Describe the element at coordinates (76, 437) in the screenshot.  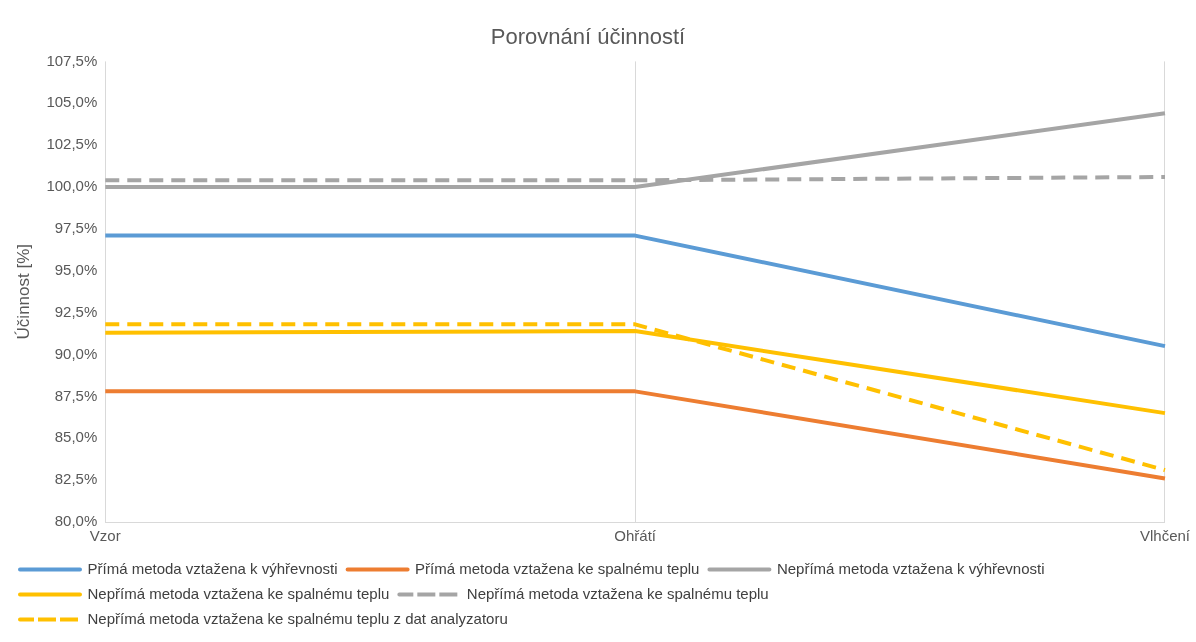
I see `y-tick-label: 85,0%` at that location.